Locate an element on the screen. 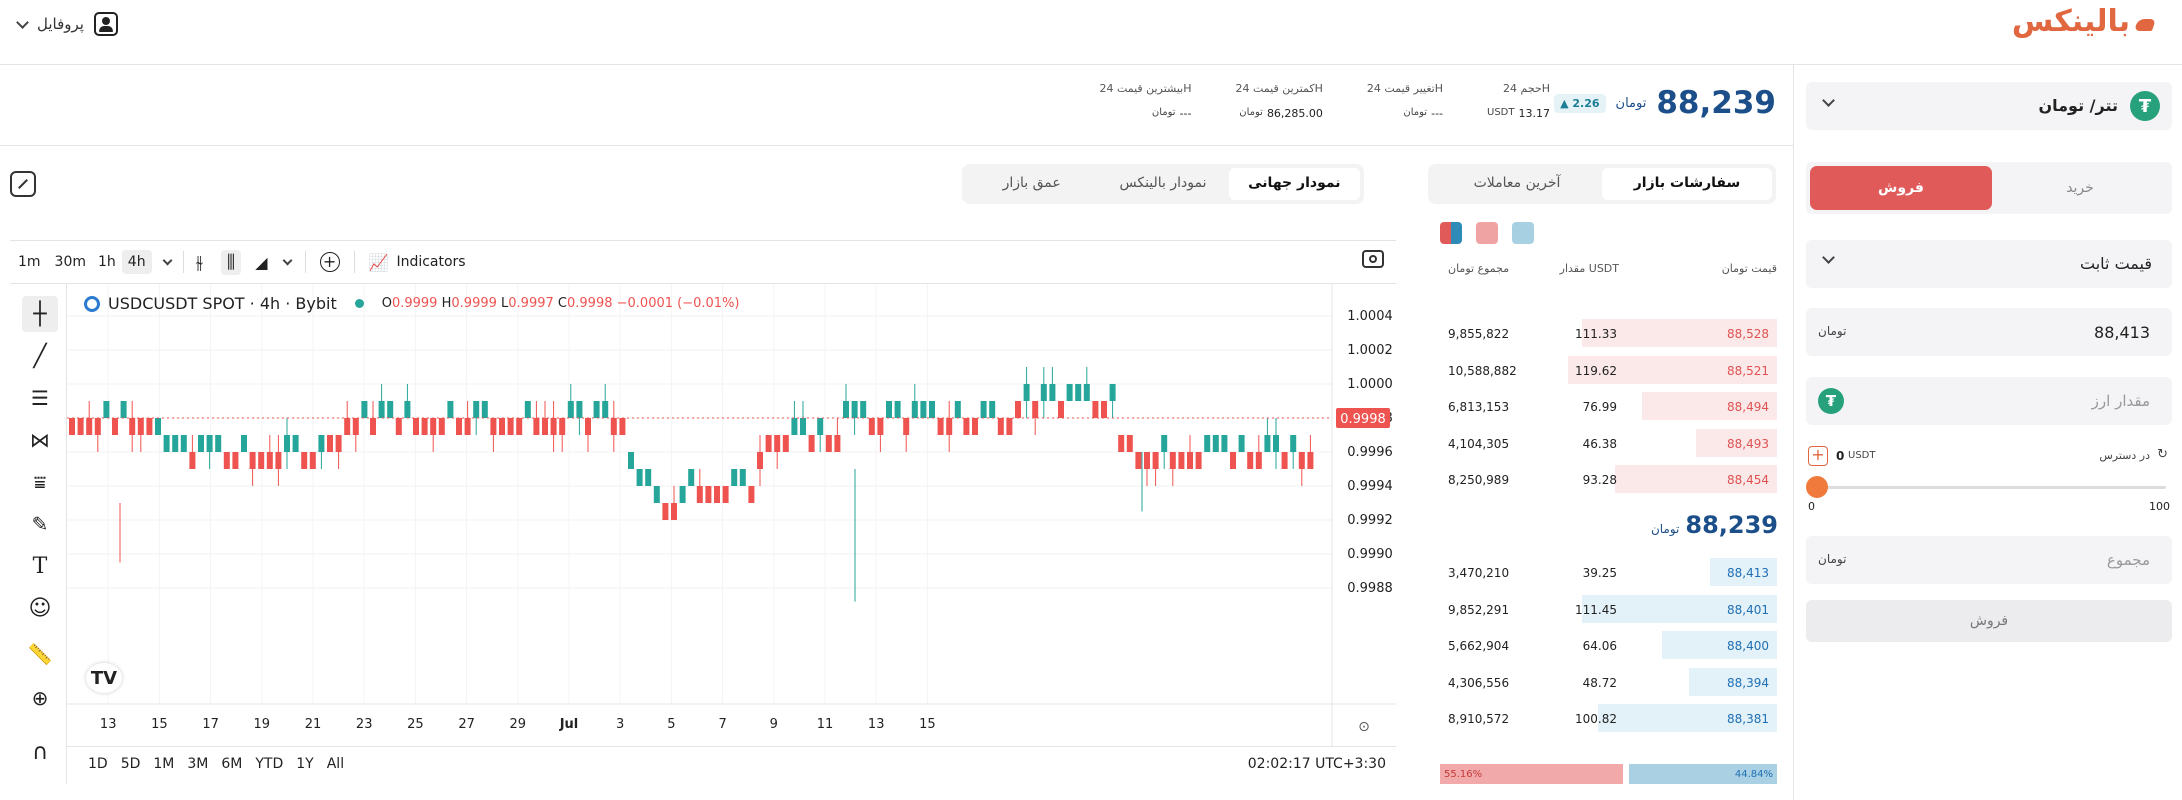  orderbook-view-toggle is located at coordinates (1487, 233).